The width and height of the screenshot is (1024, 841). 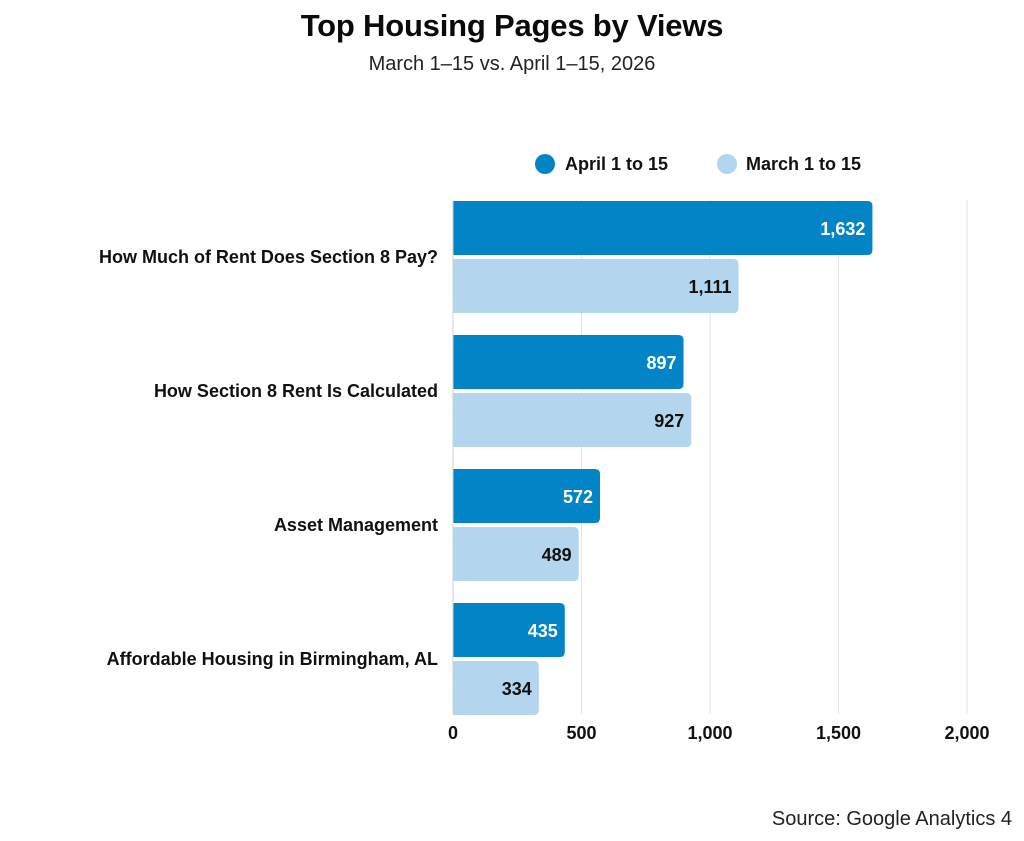 What do you see at coordinates (891, 819) in the screenshot?
I see `source-note: Source: Google Analytics 4` at bounding box center [891, 819].